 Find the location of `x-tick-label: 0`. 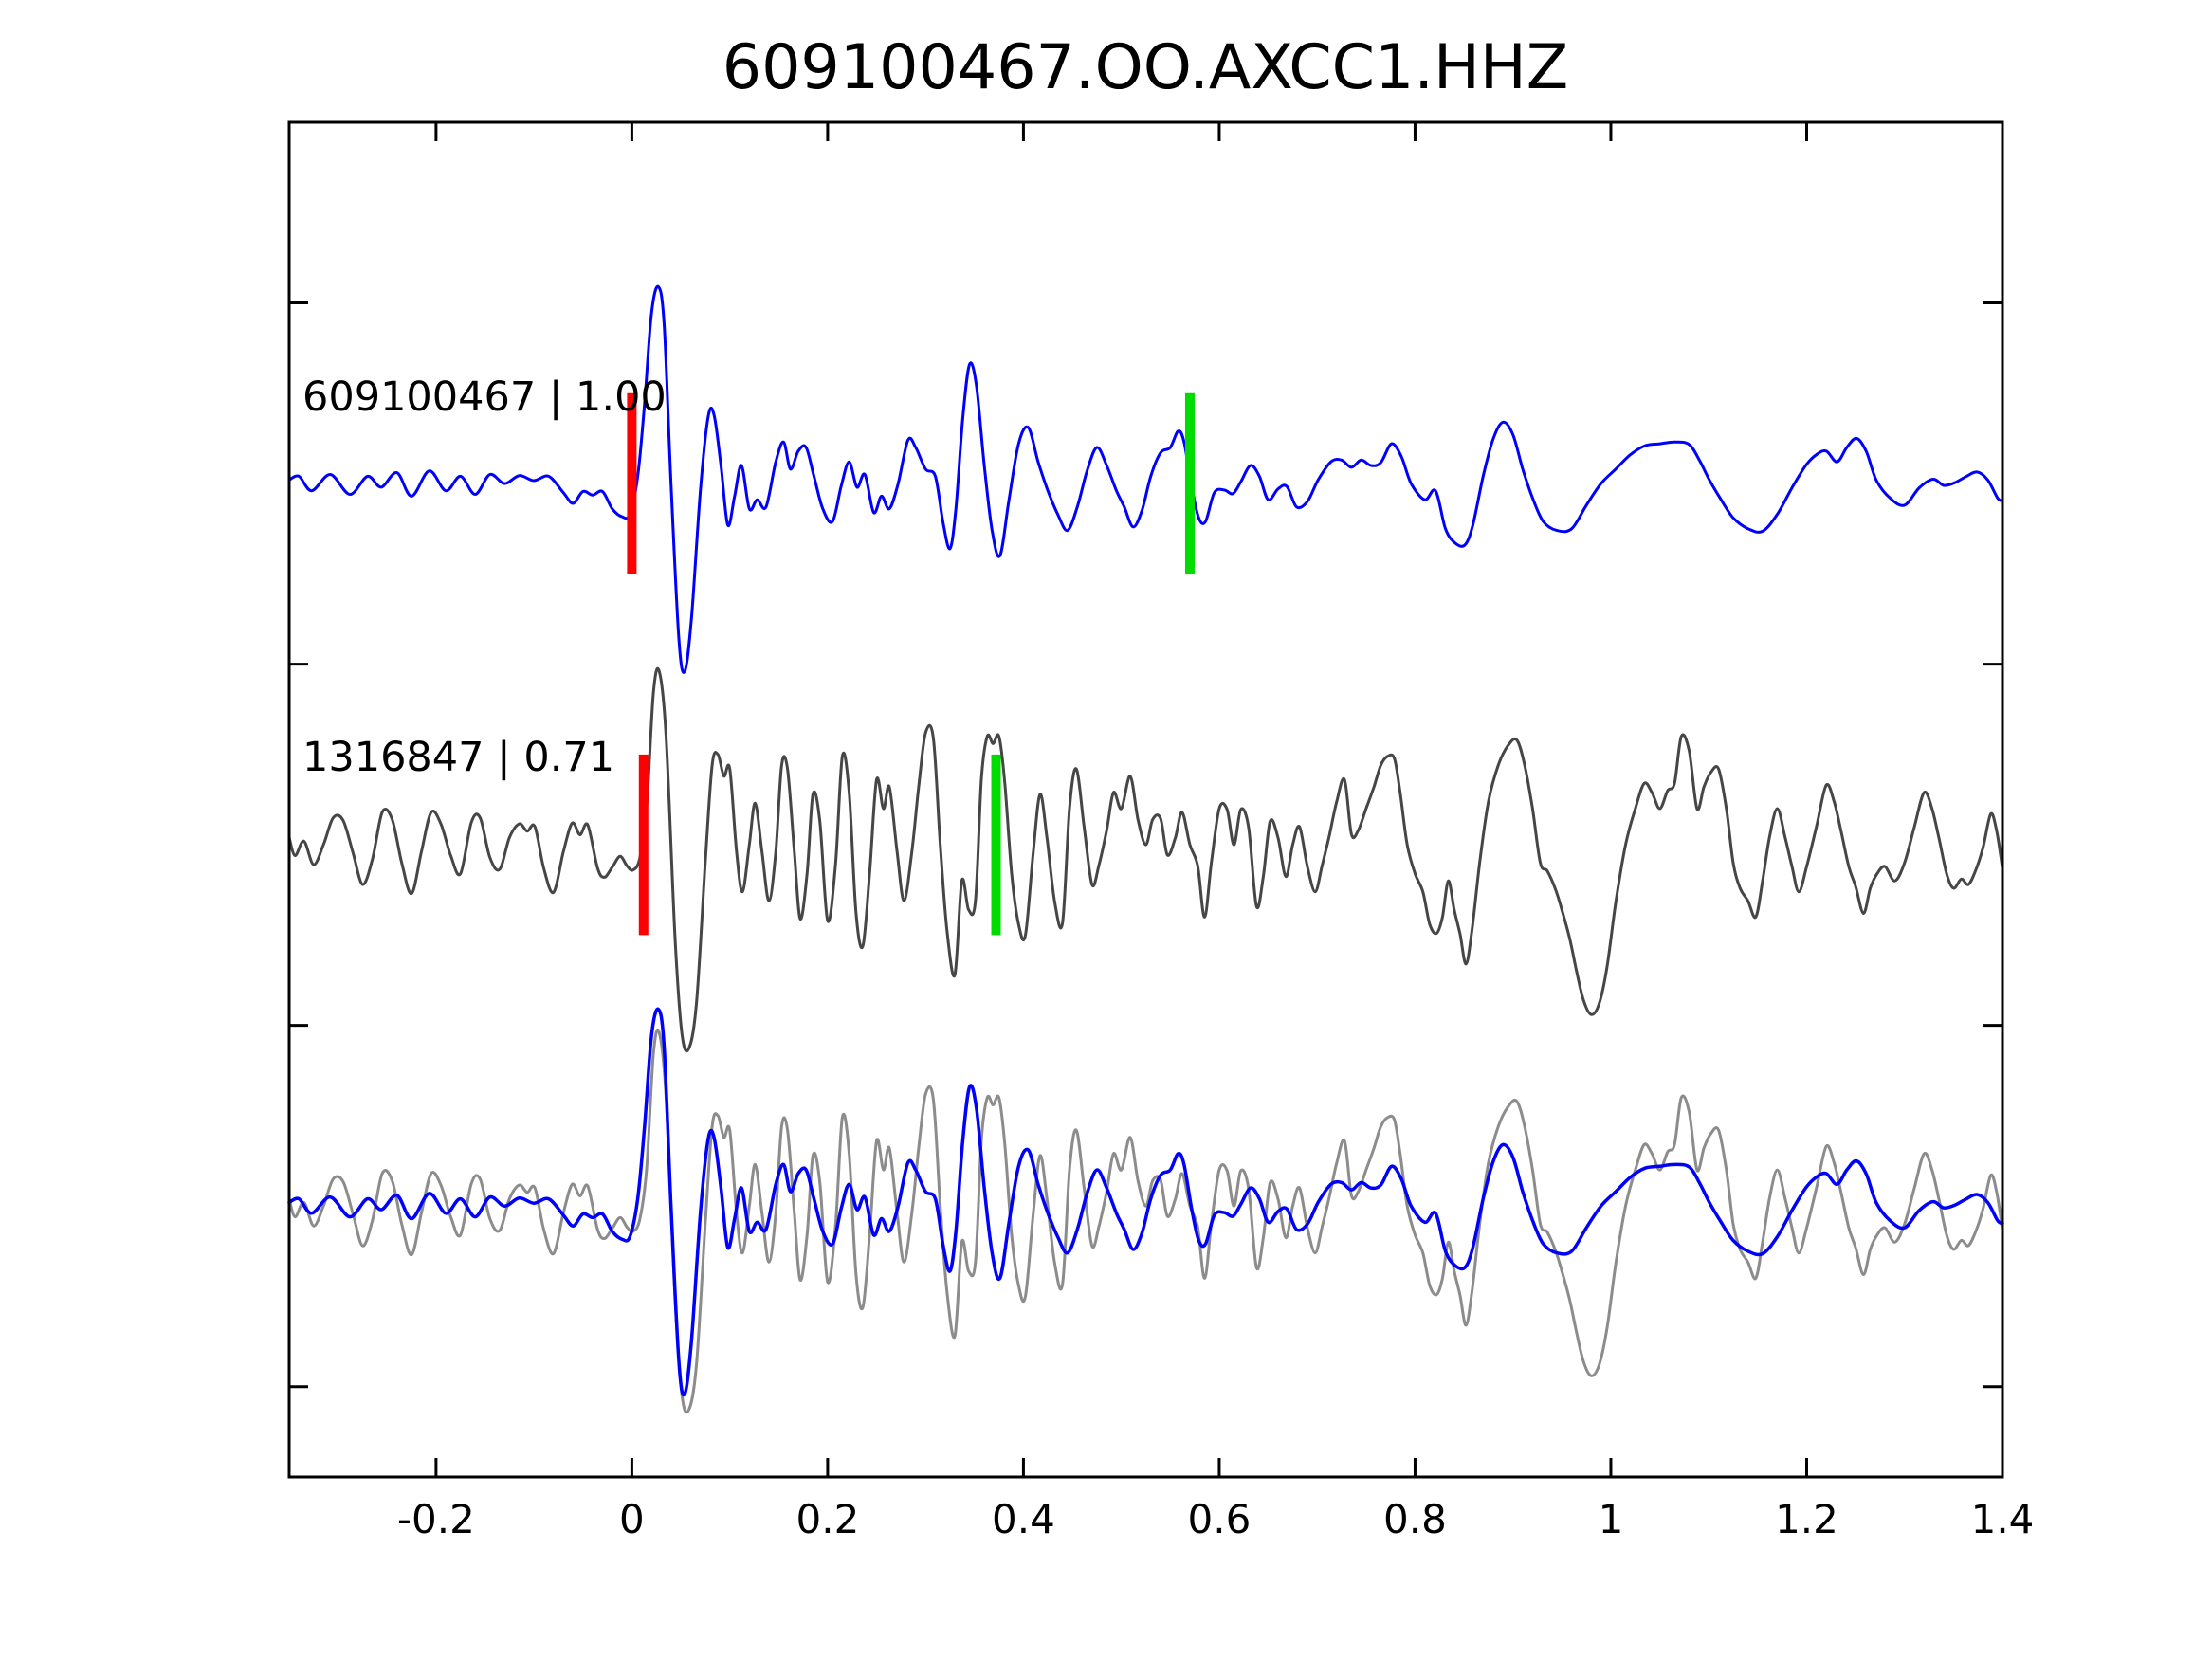

x-tick-label: 0 is located at coordinates (632, 1519).